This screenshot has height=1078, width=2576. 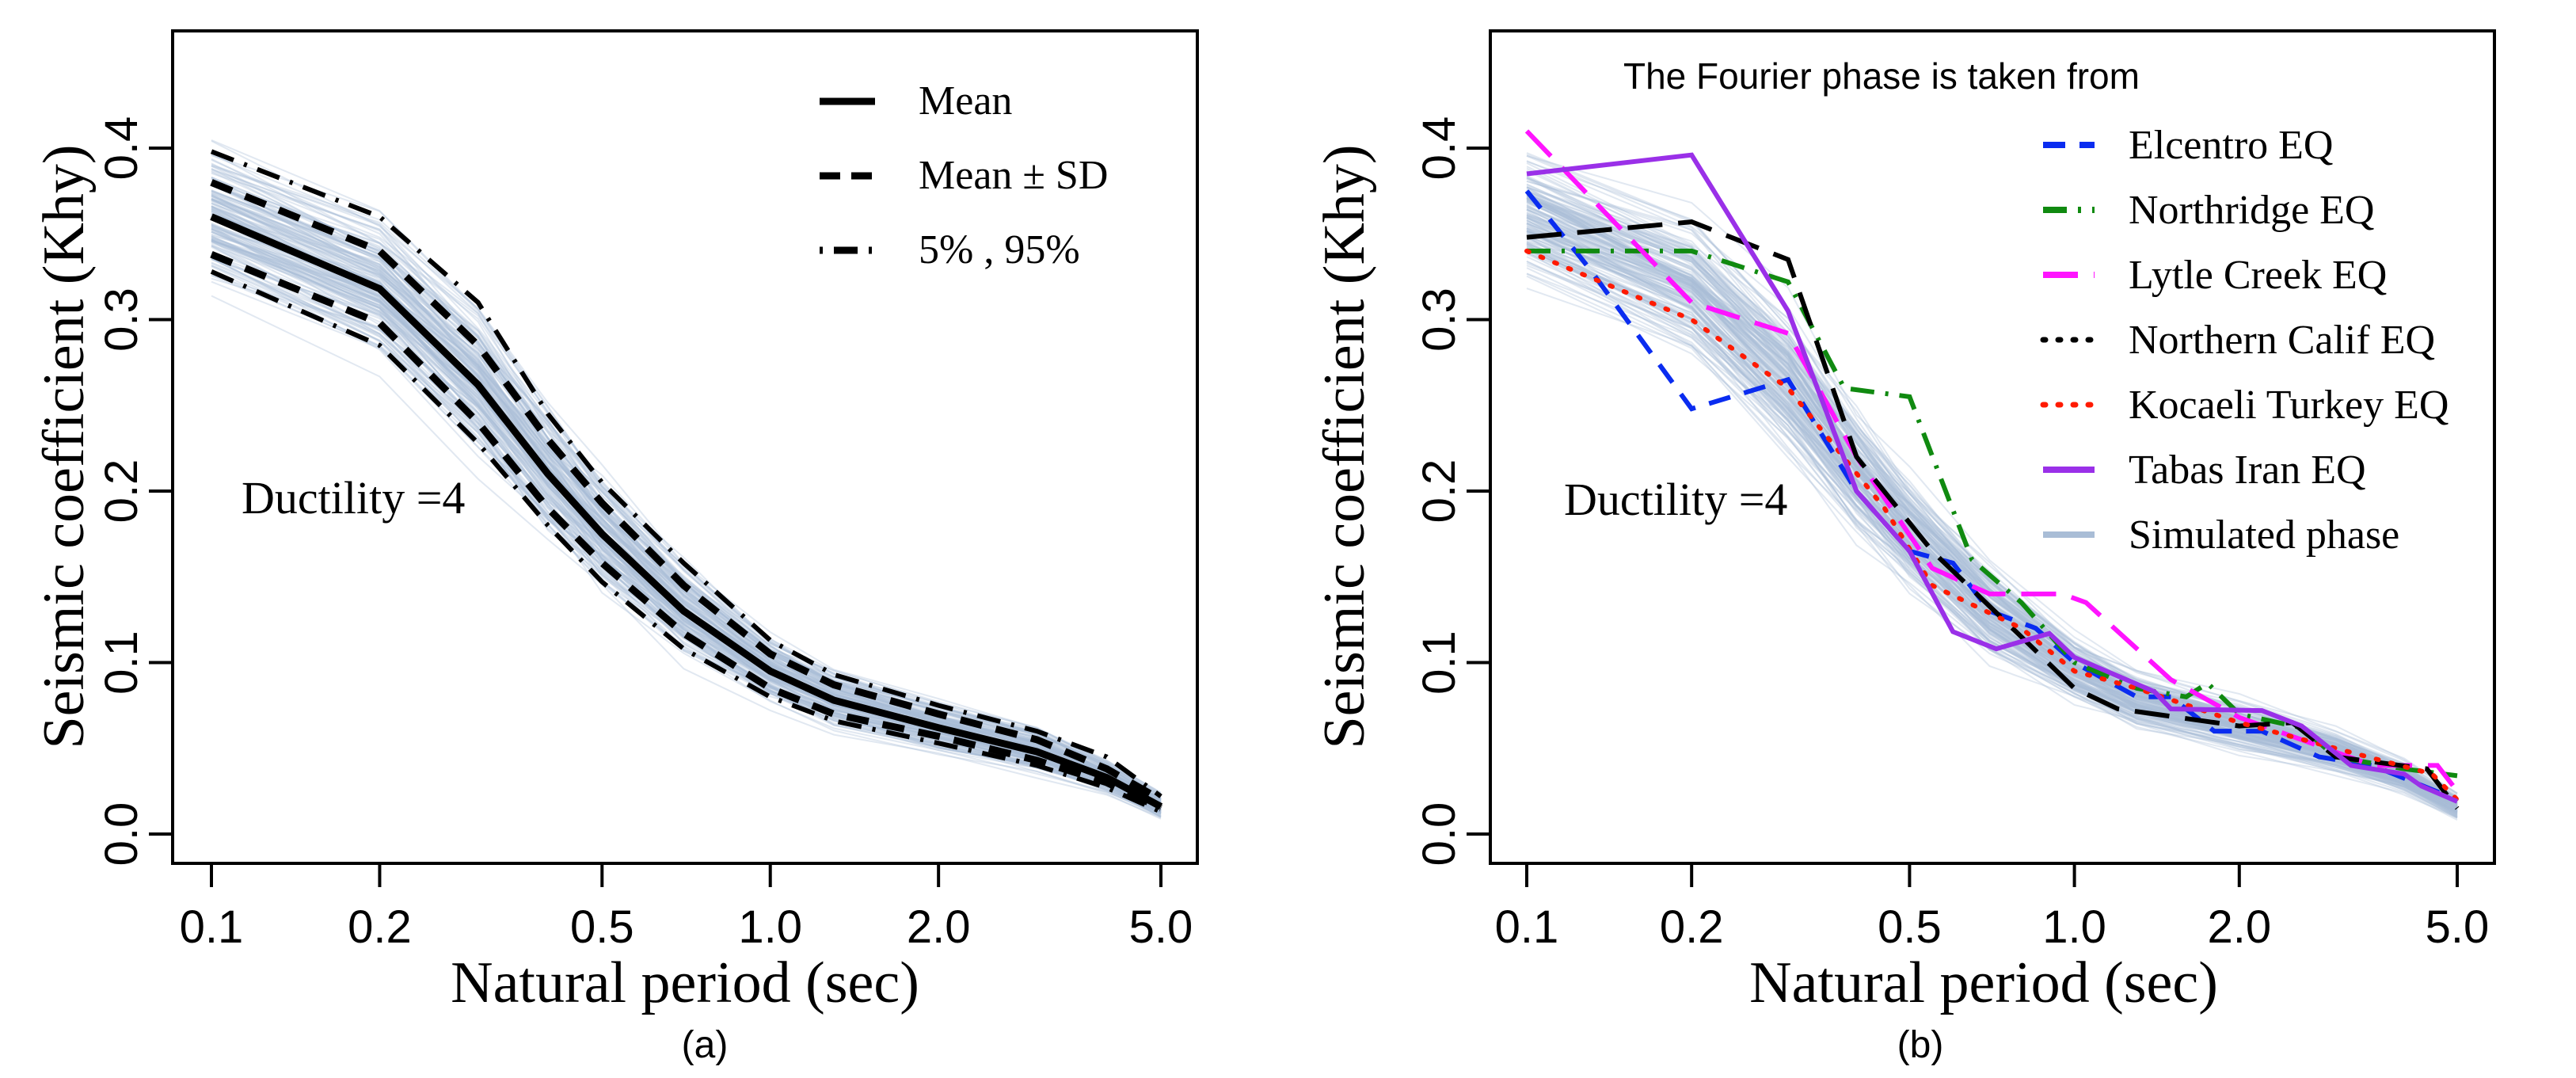 I want to click on y-tick-label: 0.1, so click(x=121, y=662).